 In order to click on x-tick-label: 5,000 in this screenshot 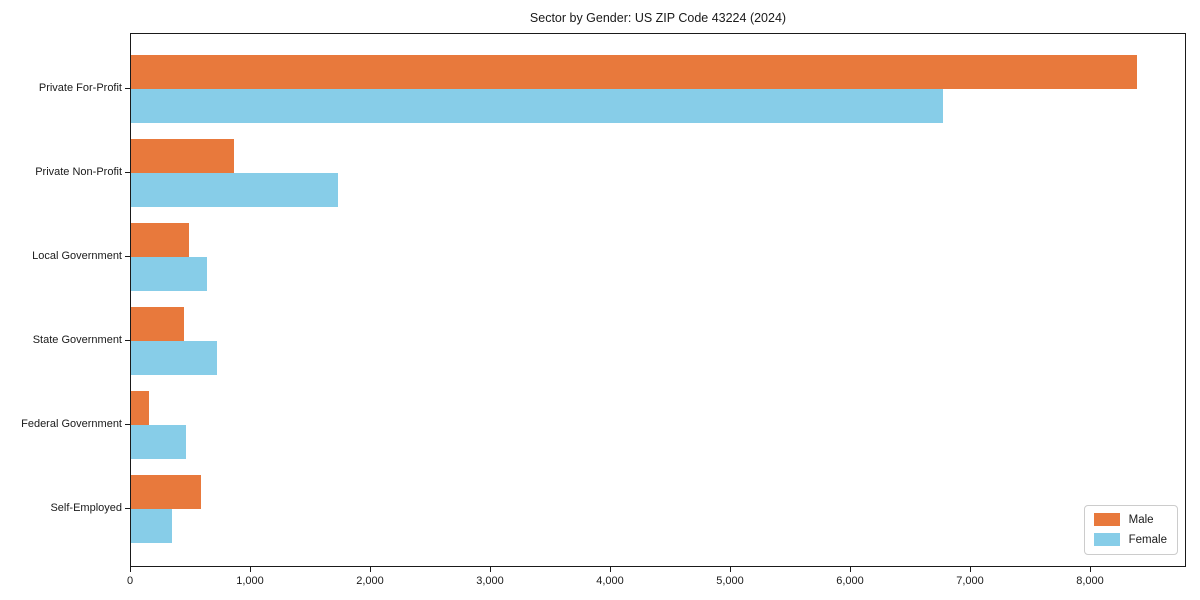, I will do `click(730, 581)`.